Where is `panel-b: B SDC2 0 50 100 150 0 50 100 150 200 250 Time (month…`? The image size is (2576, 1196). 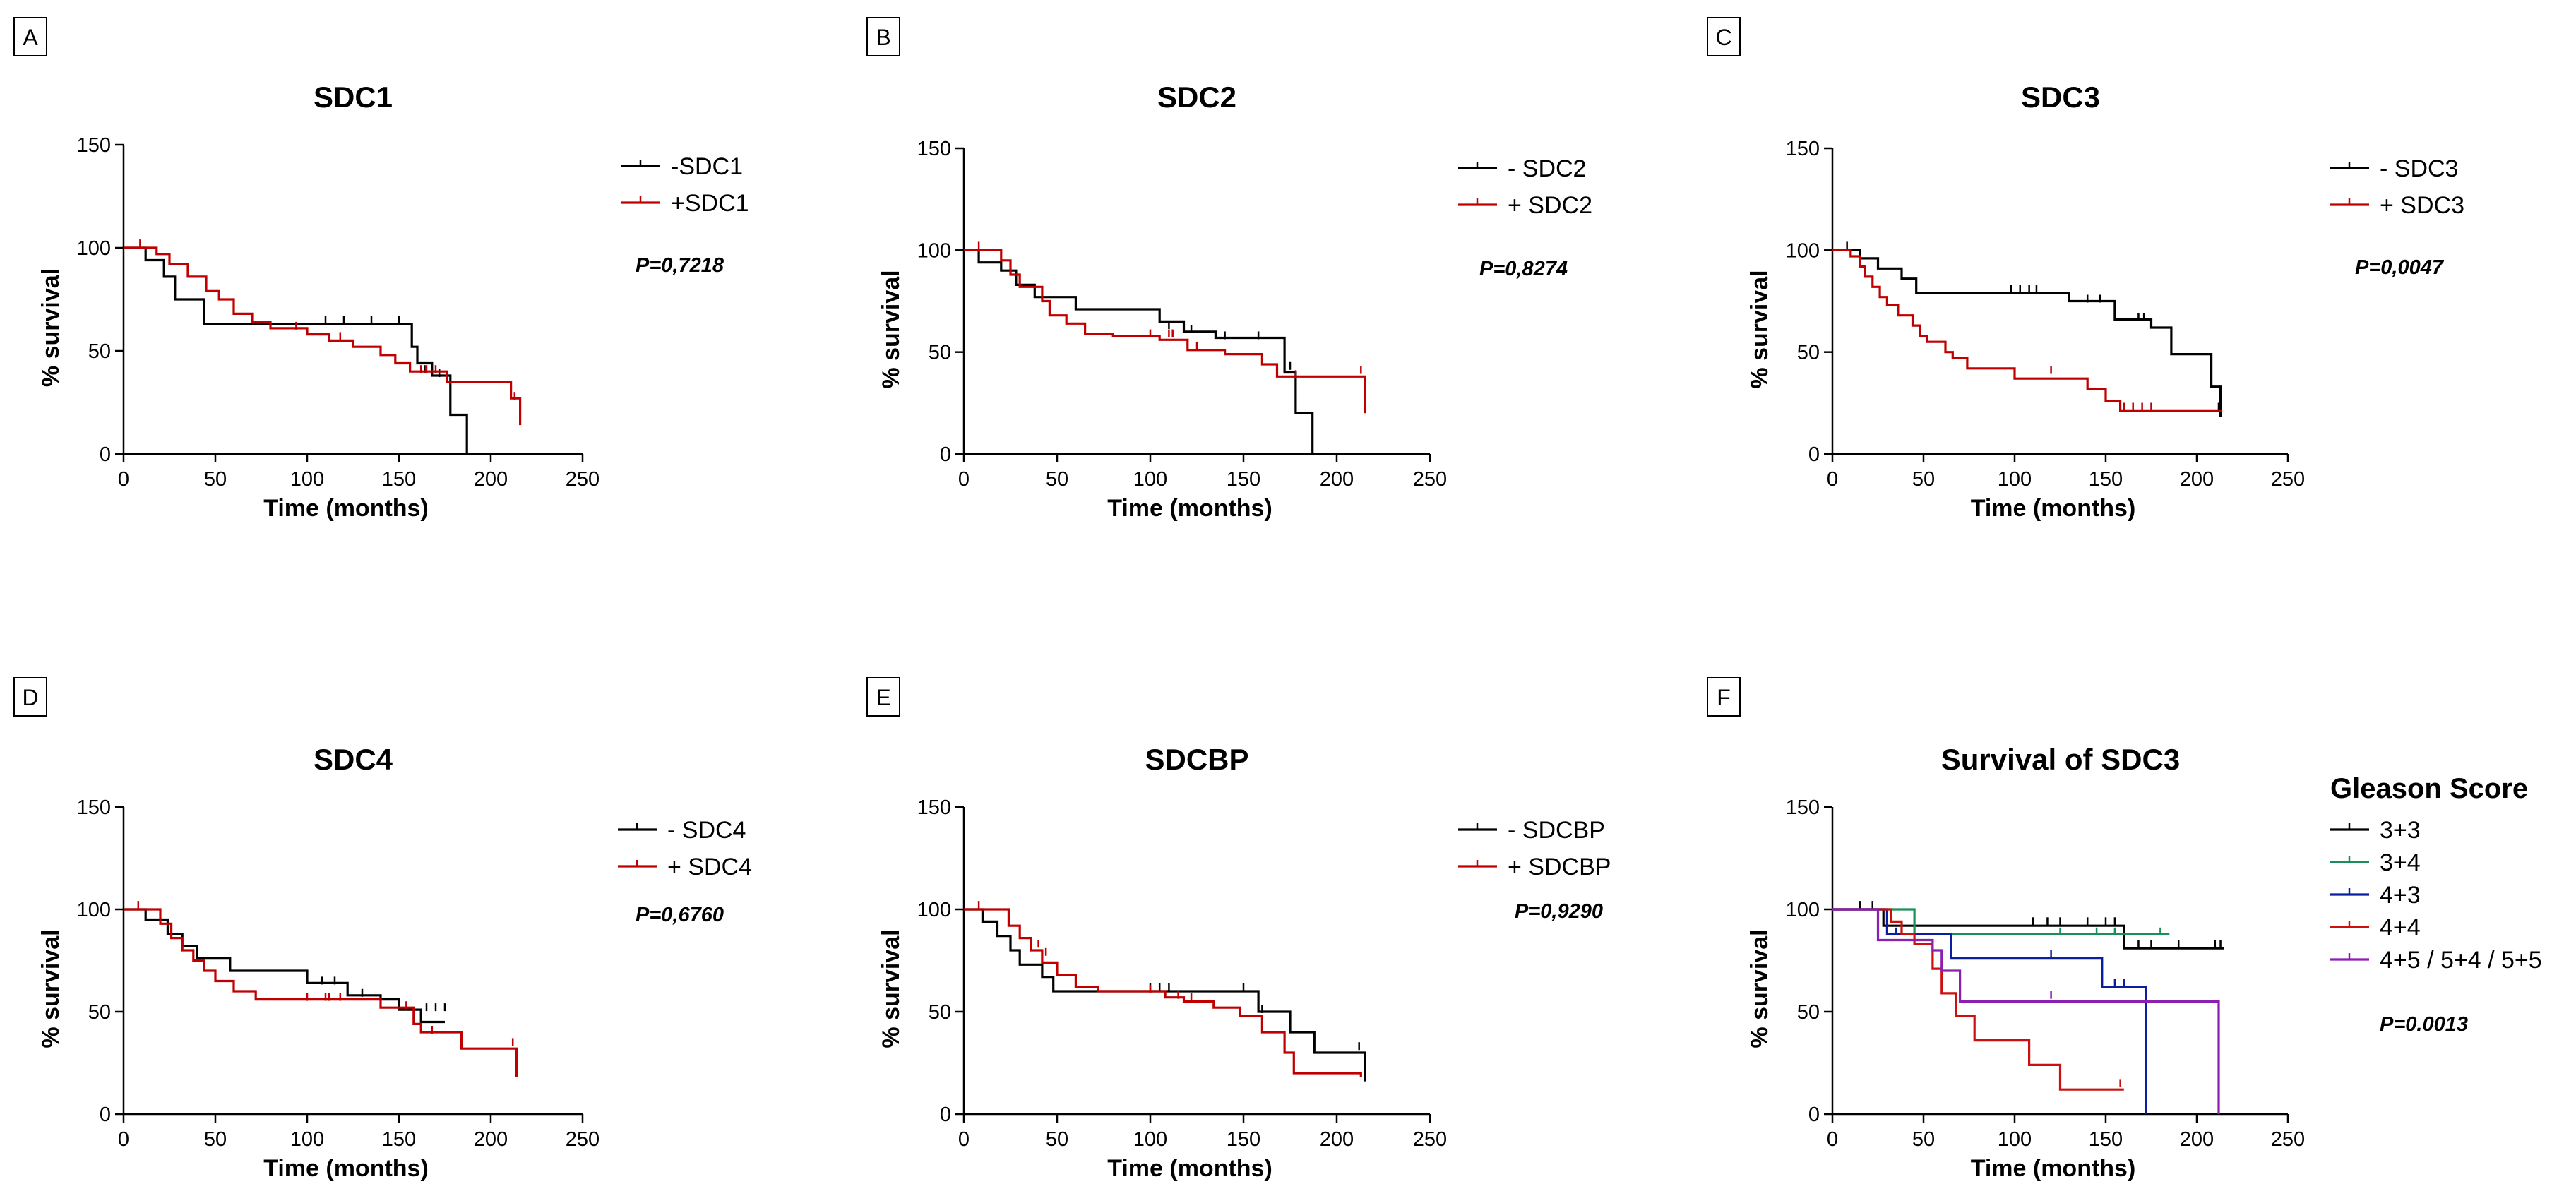
panel-b: B SDC2 0 50 100 150 0 50 100 150 200 250 Time (month… is located at coordinates (1229, 270).